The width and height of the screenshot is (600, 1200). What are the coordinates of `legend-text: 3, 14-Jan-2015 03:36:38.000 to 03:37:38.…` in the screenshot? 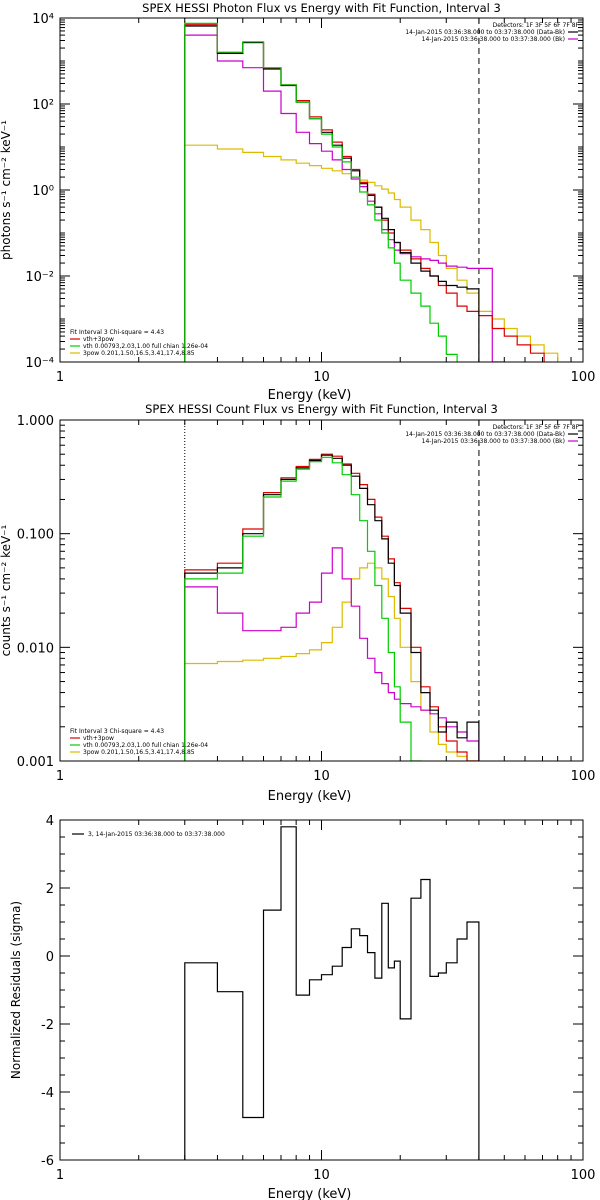 It's located at (156, 834).